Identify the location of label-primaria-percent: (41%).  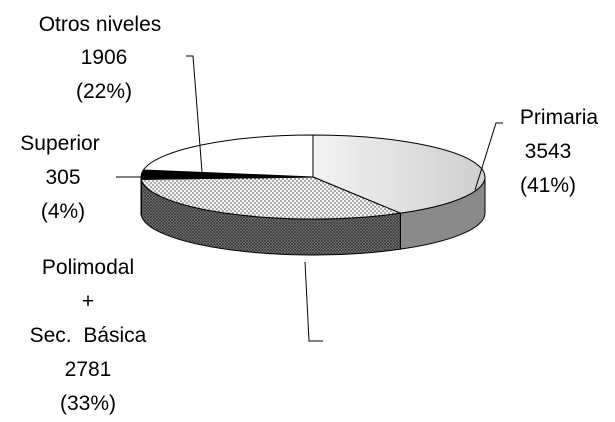
(548, 185).